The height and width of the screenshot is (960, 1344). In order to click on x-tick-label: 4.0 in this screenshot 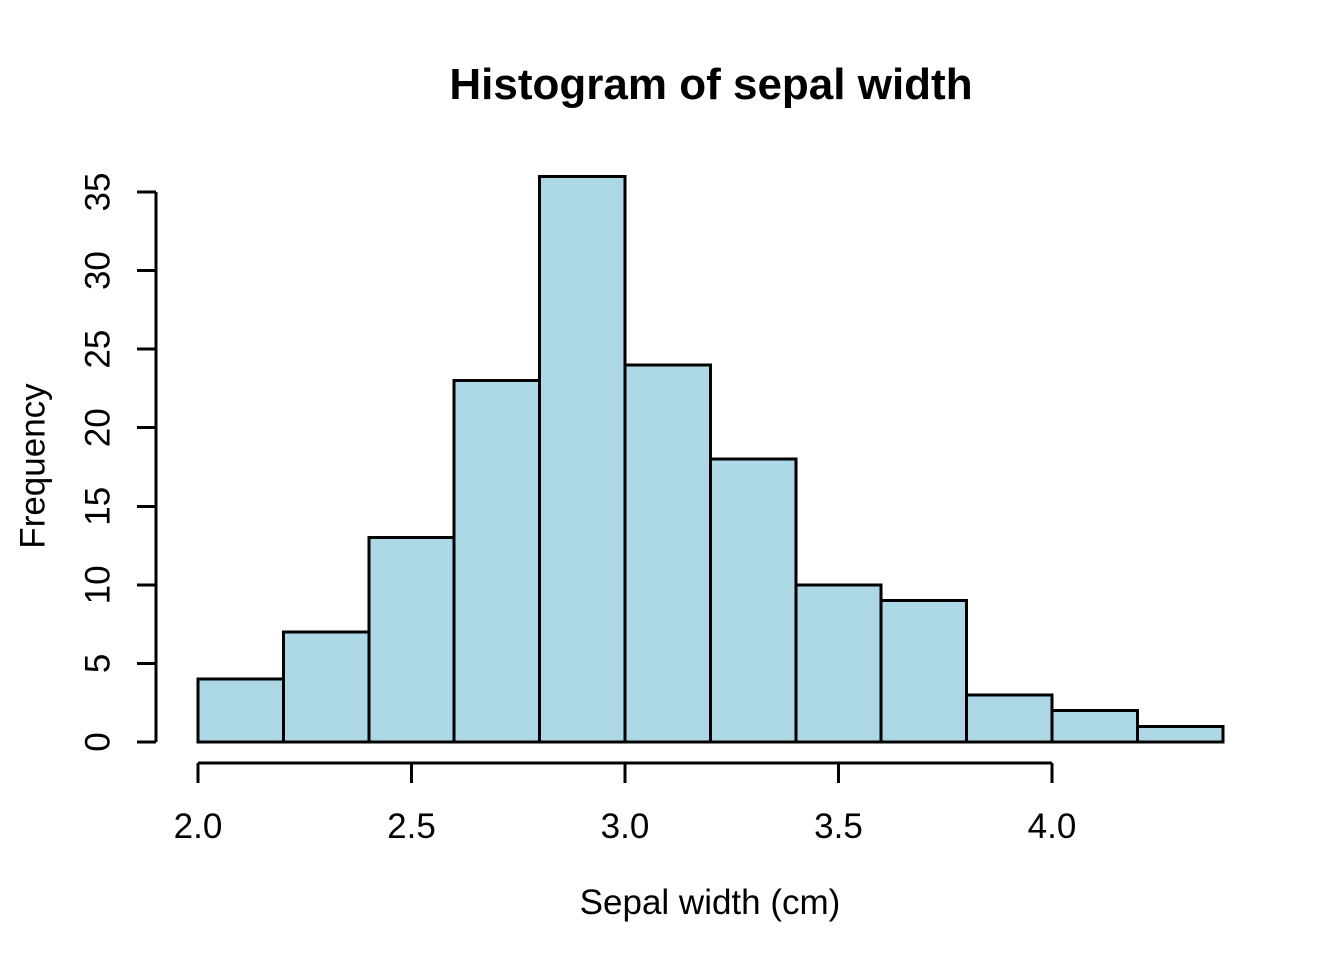, I will do `click(1052, 826)`.